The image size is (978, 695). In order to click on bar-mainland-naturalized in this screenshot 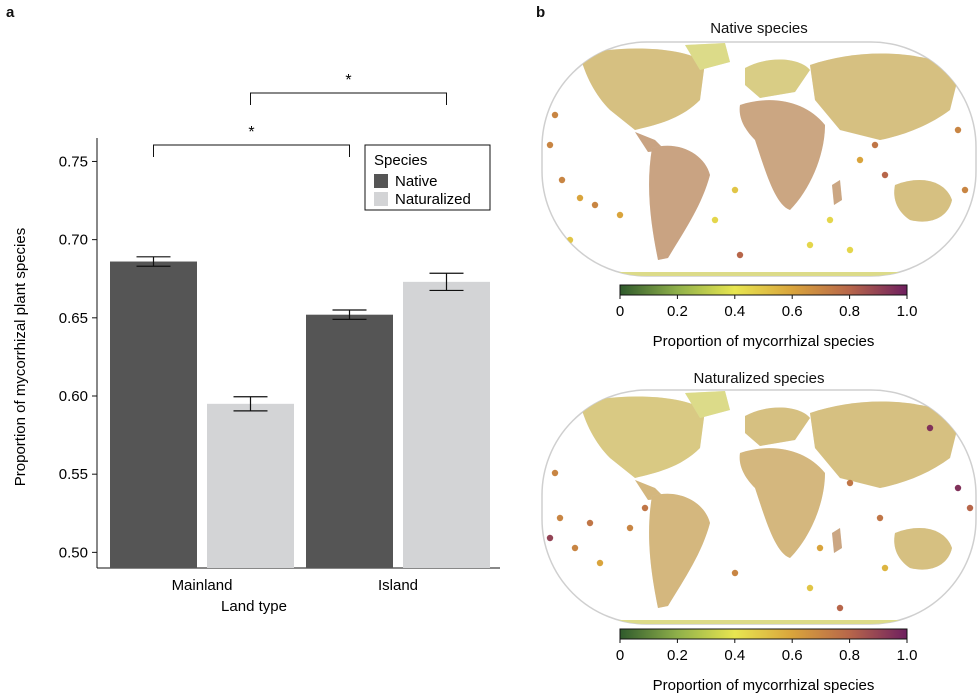, I will do `click(250, 485)`.